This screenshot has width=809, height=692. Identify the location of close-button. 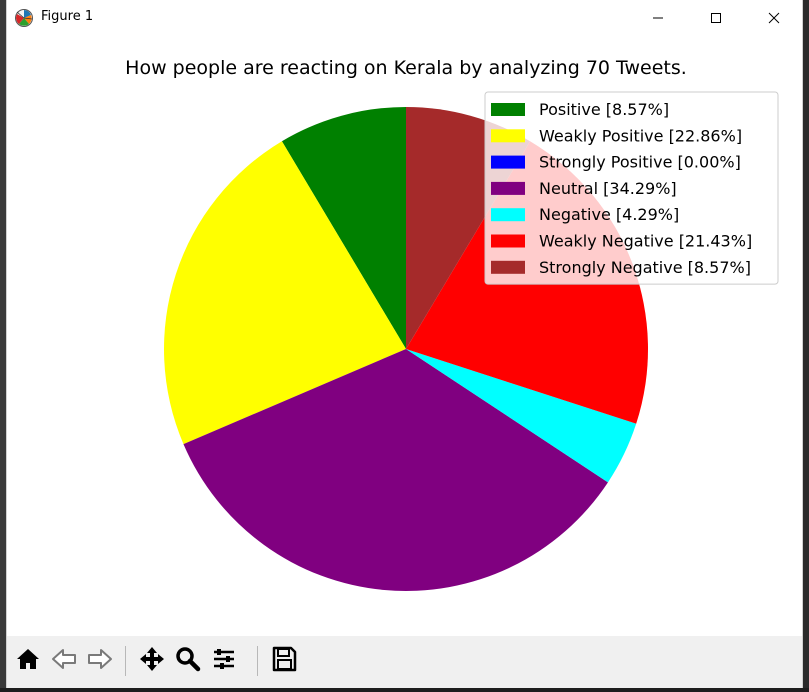
(774, 18).